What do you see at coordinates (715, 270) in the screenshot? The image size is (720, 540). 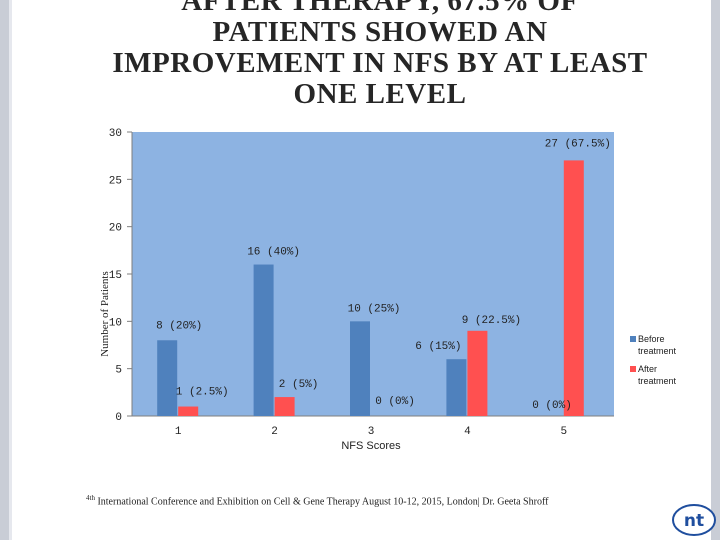 I see `right-decor-bar` at bounding box center [715, 270].